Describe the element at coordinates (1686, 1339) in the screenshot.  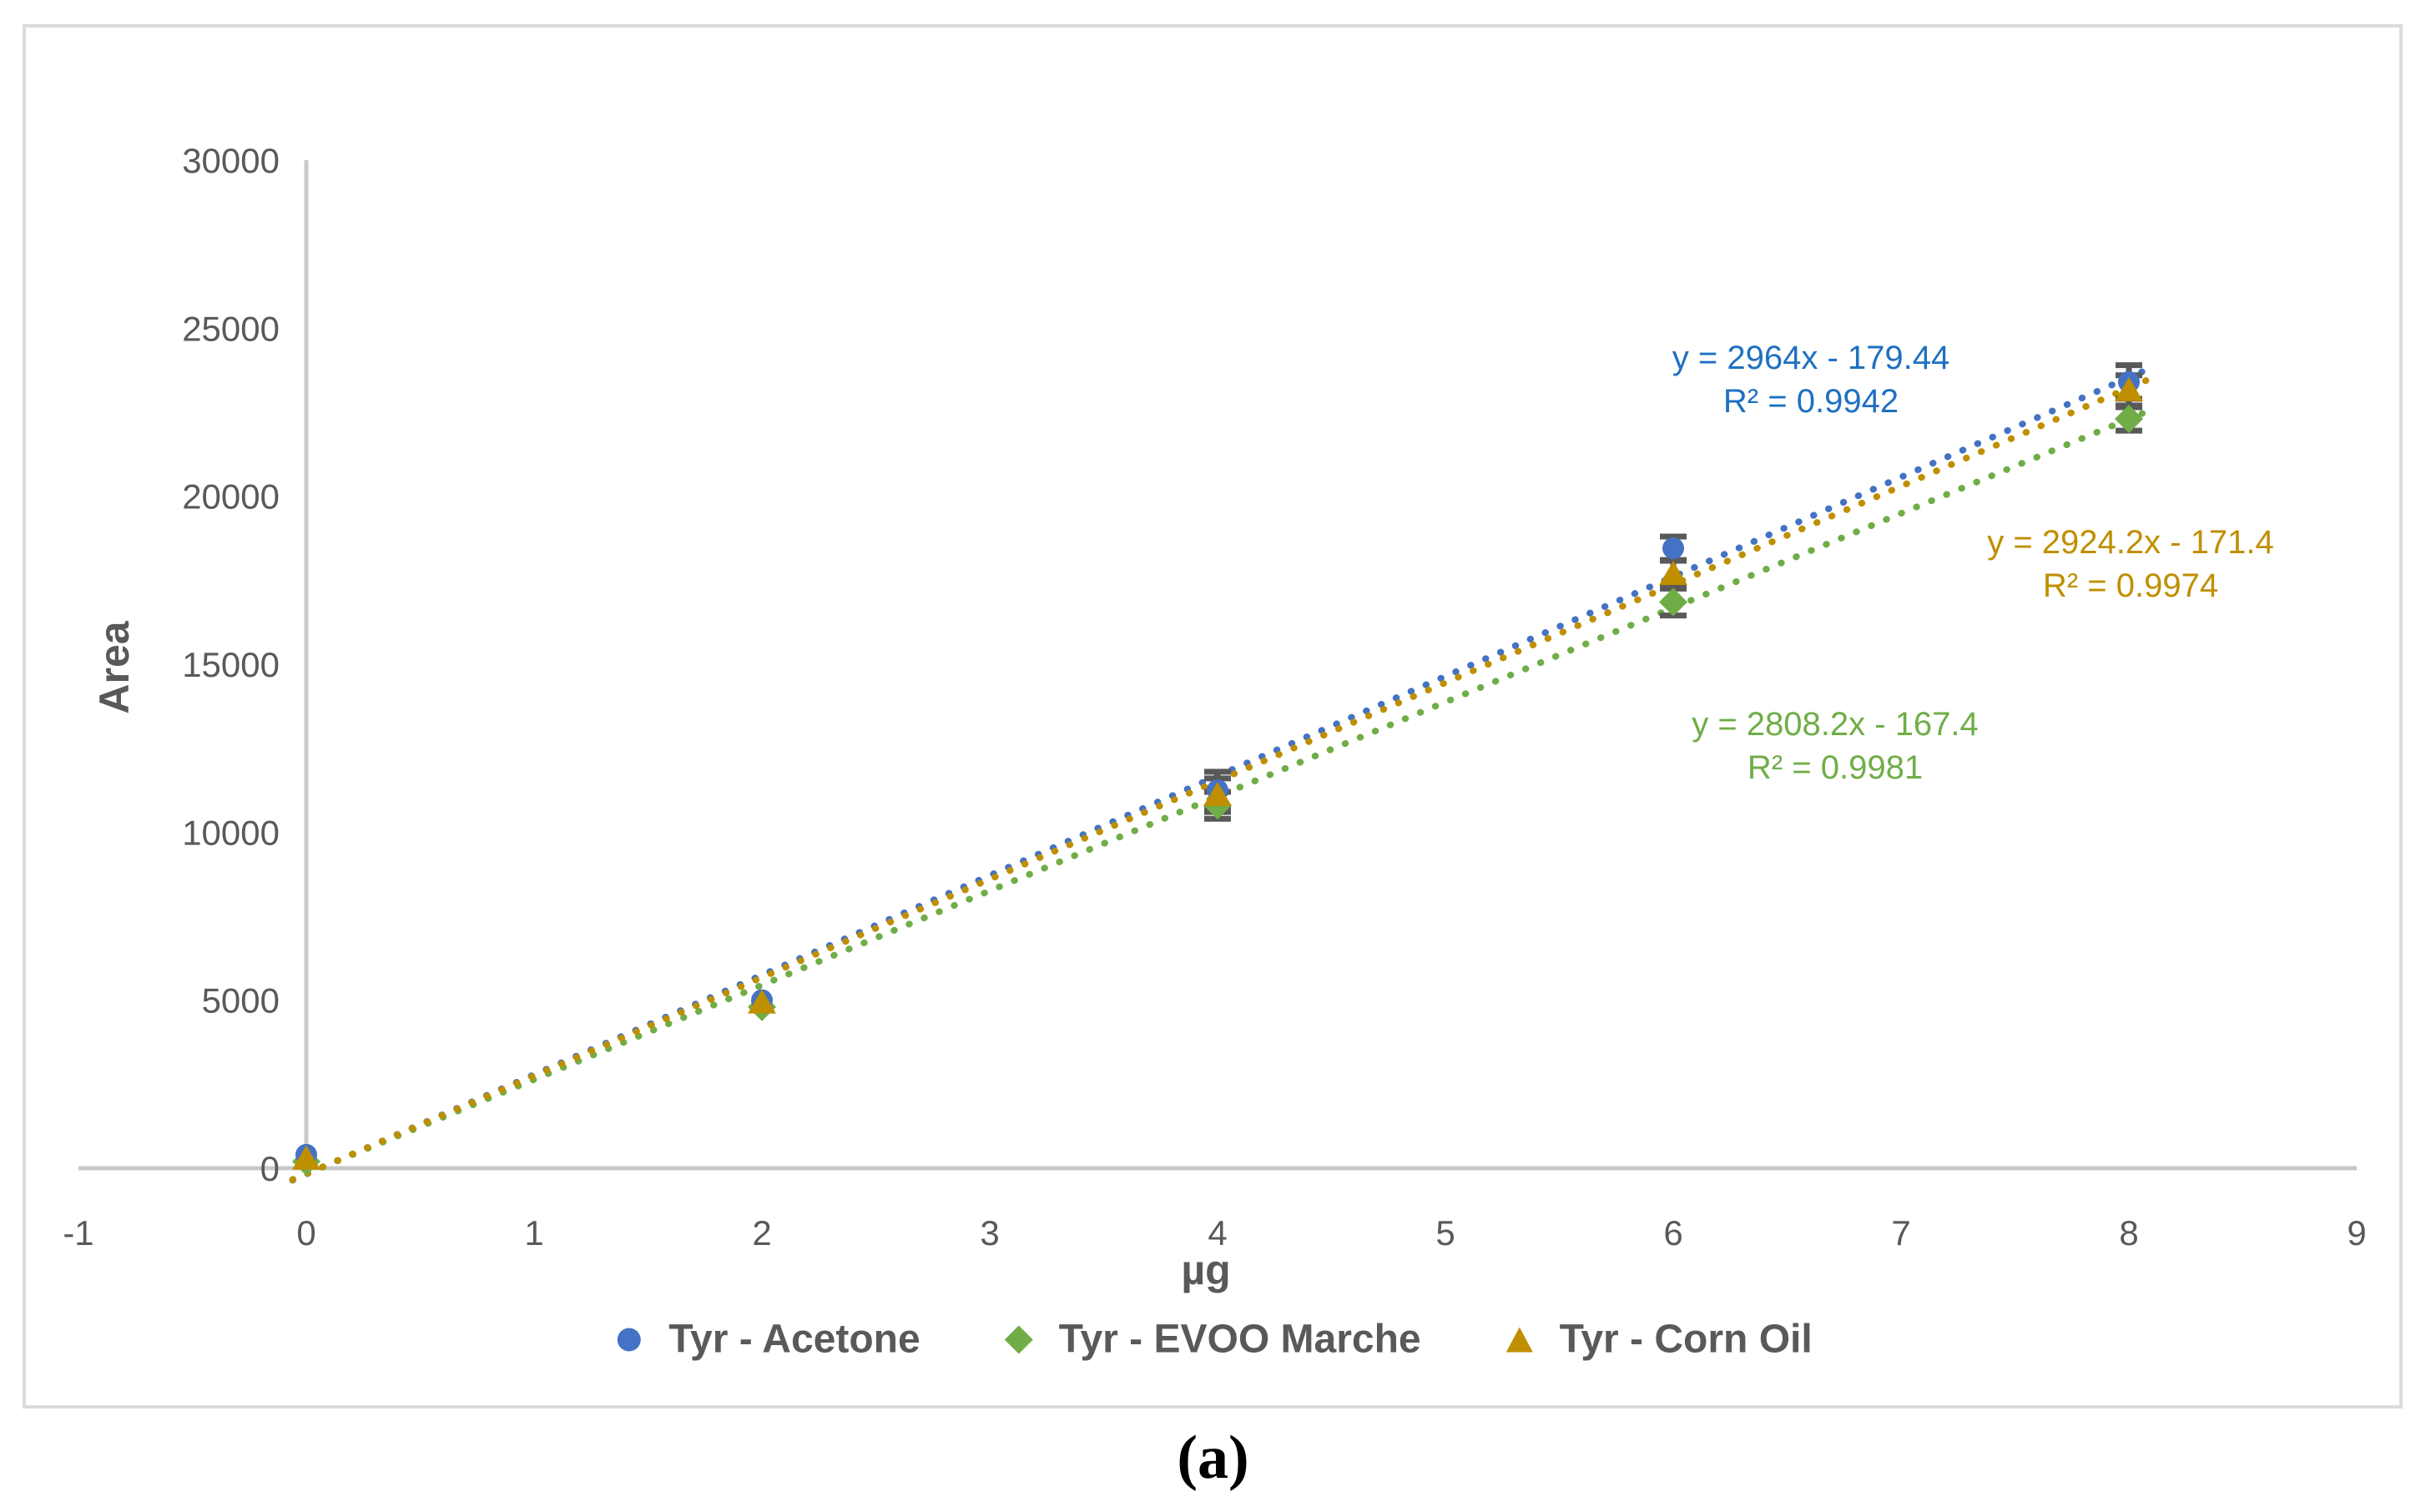
I see `legend-label: Tyr - Corn Oil` at that location.